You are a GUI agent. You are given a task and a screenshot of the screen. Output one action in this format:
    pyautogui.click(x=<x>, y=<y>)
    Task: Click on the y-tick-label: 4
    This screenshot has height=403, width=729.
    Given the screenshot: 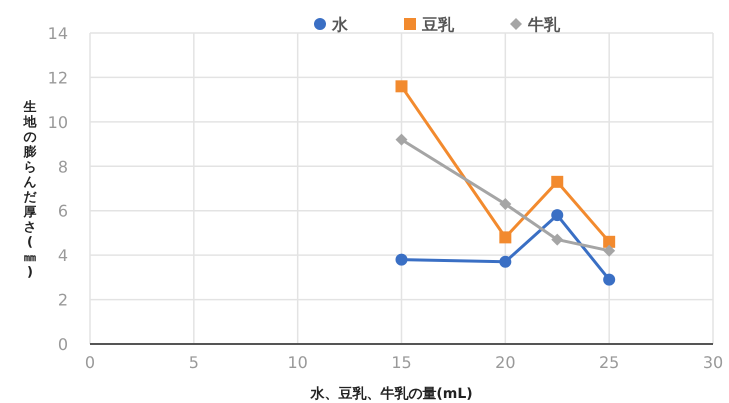 What is the action you would take?
    pyautogui.click(x=63, y=256)
    